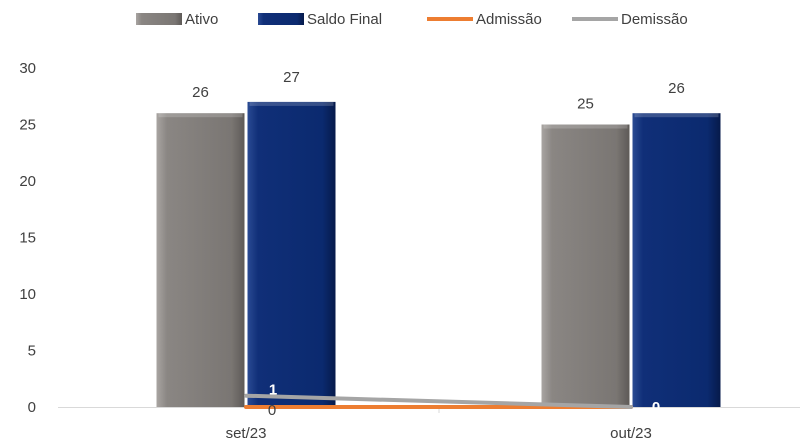 The height and width of the screenshot is (443, 807). I want to click on lines, so click(438, 401).